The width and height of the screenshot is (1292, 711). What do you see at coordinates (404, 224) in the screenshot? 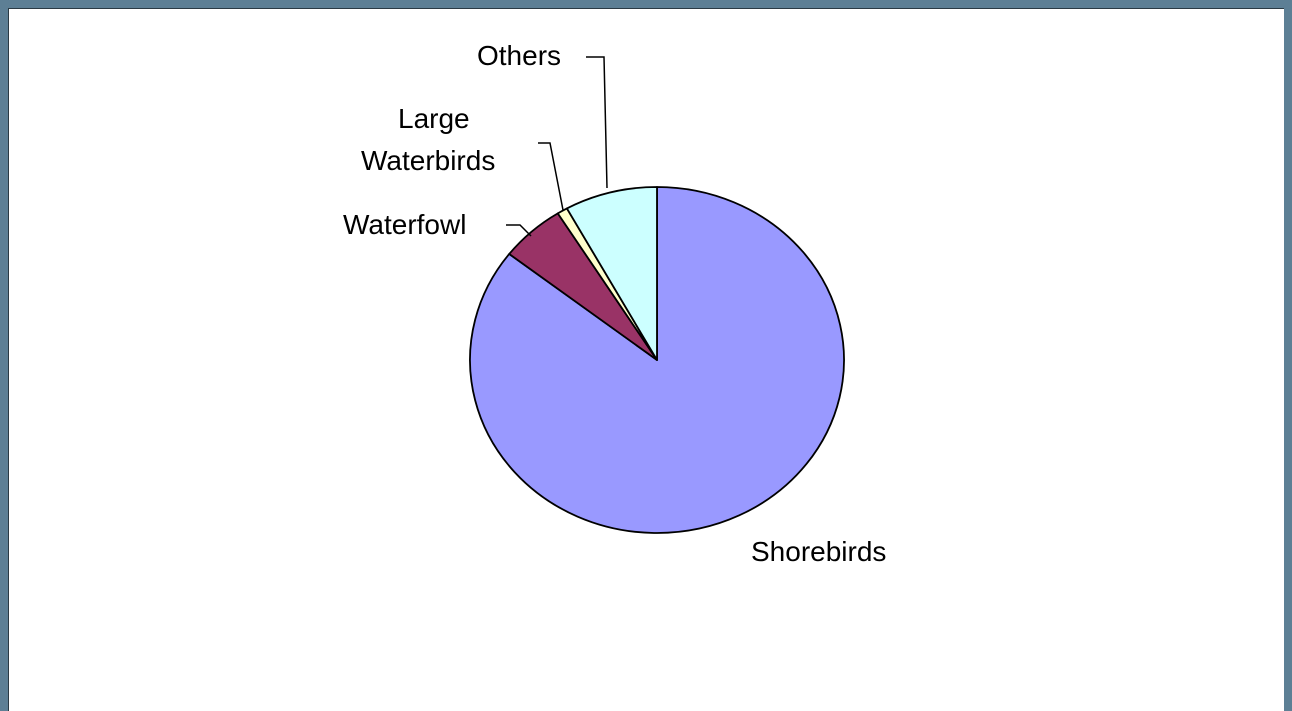
I see `label-waterfowl: Waterfowl` at bounding box center [404, 224].